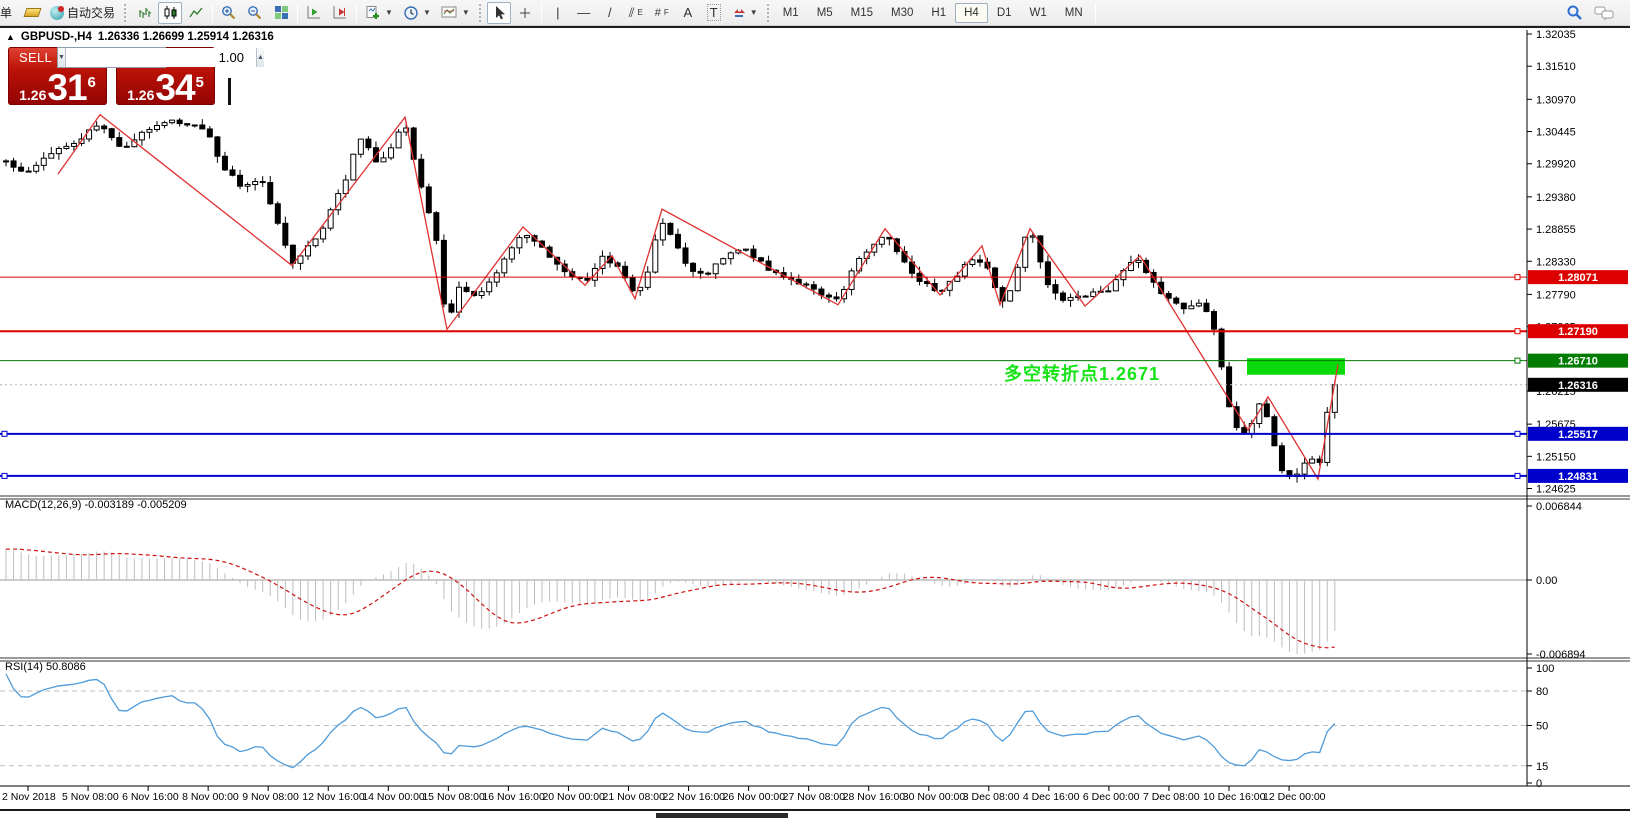  What do you see at coordinates (714, 13) in the screenshot?
I see `text-label-button: T` at bounding box center [714, 13].